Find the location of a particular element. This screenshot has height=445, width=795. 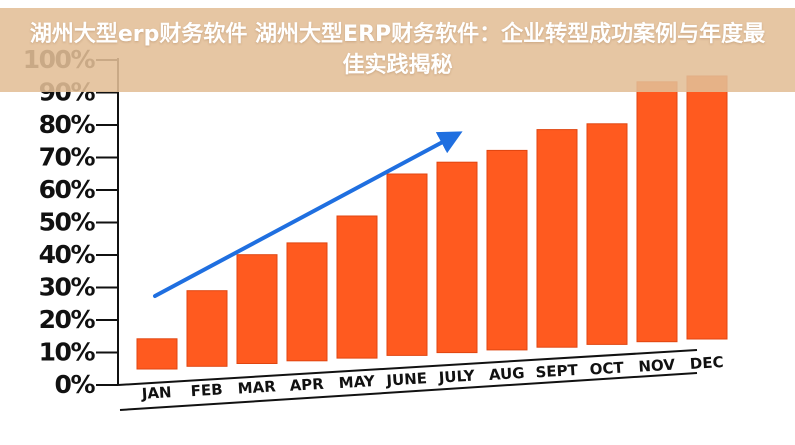

x-tick-label: MAR is located at coordinates (257, 387).